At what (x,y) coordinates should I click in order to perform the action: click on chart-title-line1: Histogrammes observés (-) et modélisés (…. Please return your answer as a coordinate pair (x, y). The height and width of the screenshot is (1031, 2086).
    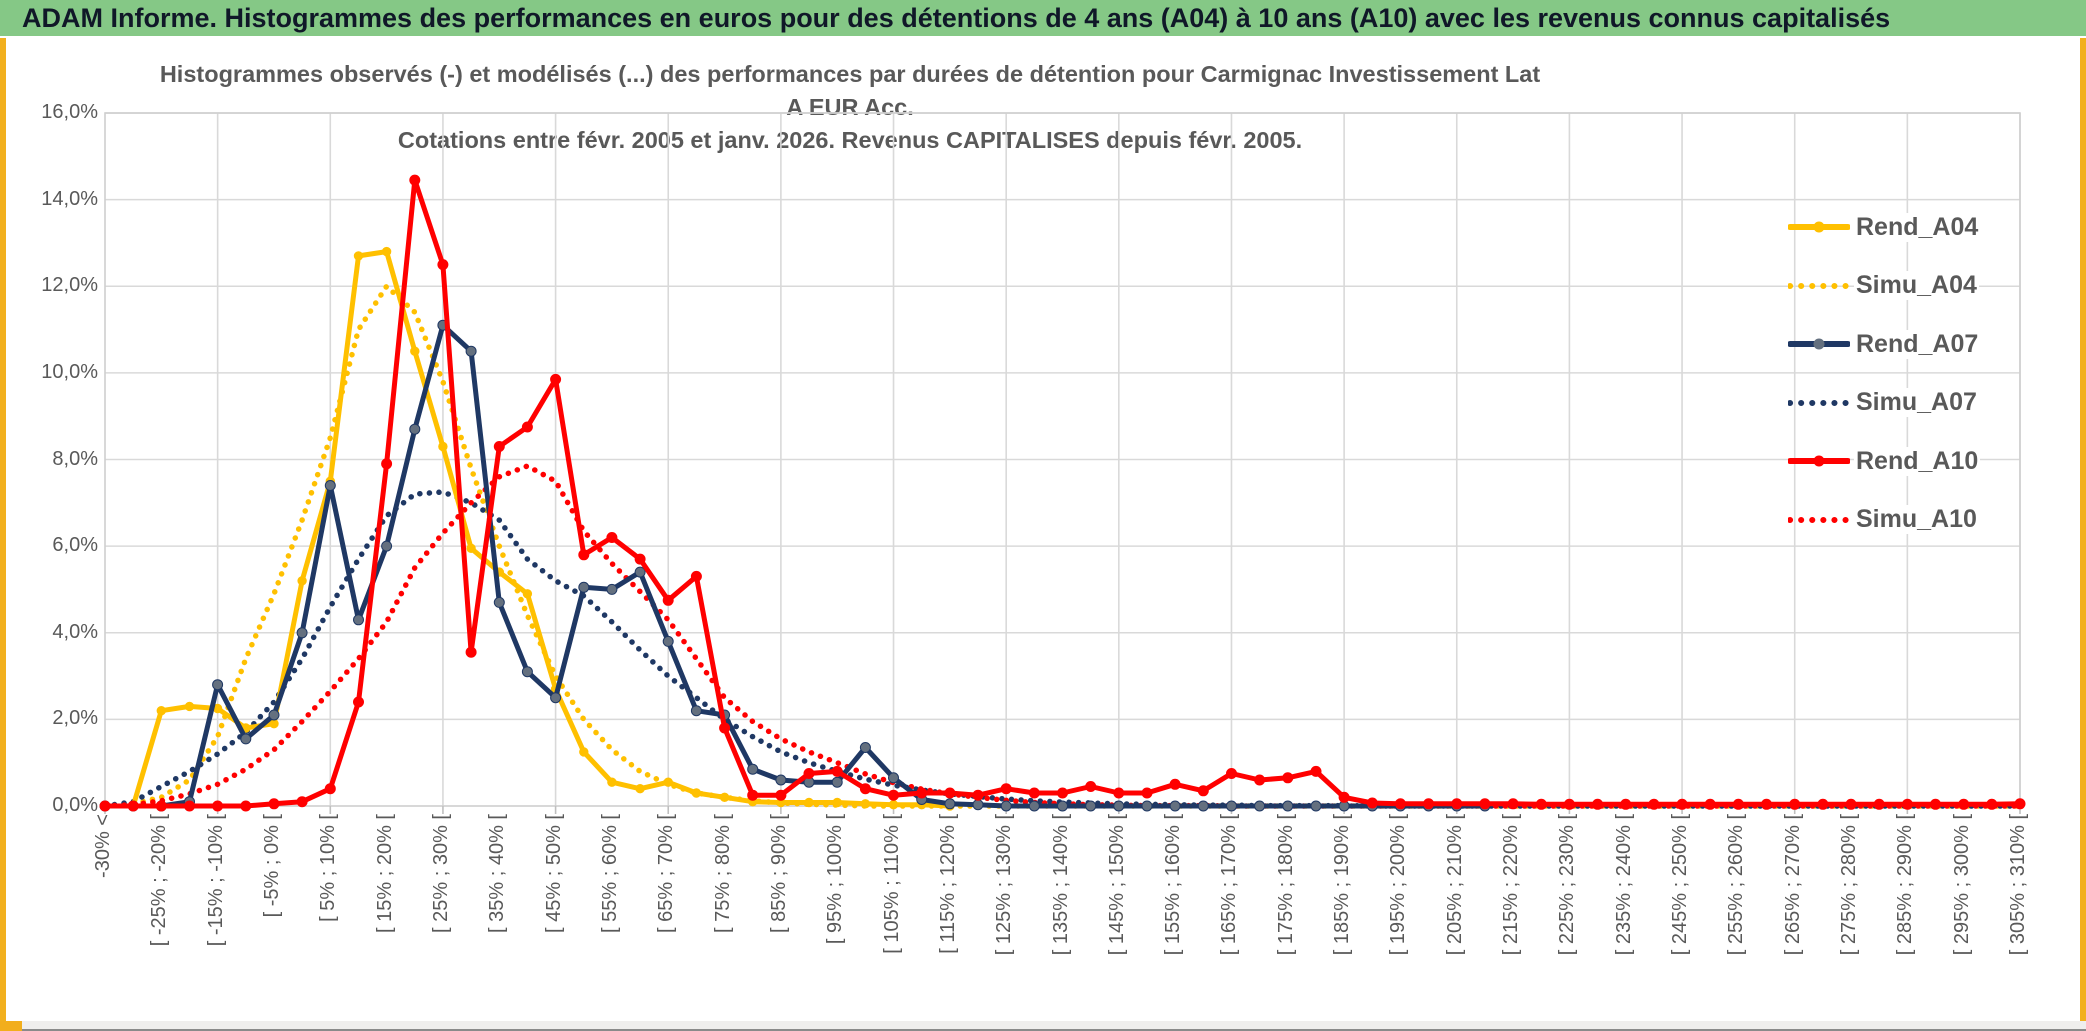
    Looking at the image, I should click on (850, 90).